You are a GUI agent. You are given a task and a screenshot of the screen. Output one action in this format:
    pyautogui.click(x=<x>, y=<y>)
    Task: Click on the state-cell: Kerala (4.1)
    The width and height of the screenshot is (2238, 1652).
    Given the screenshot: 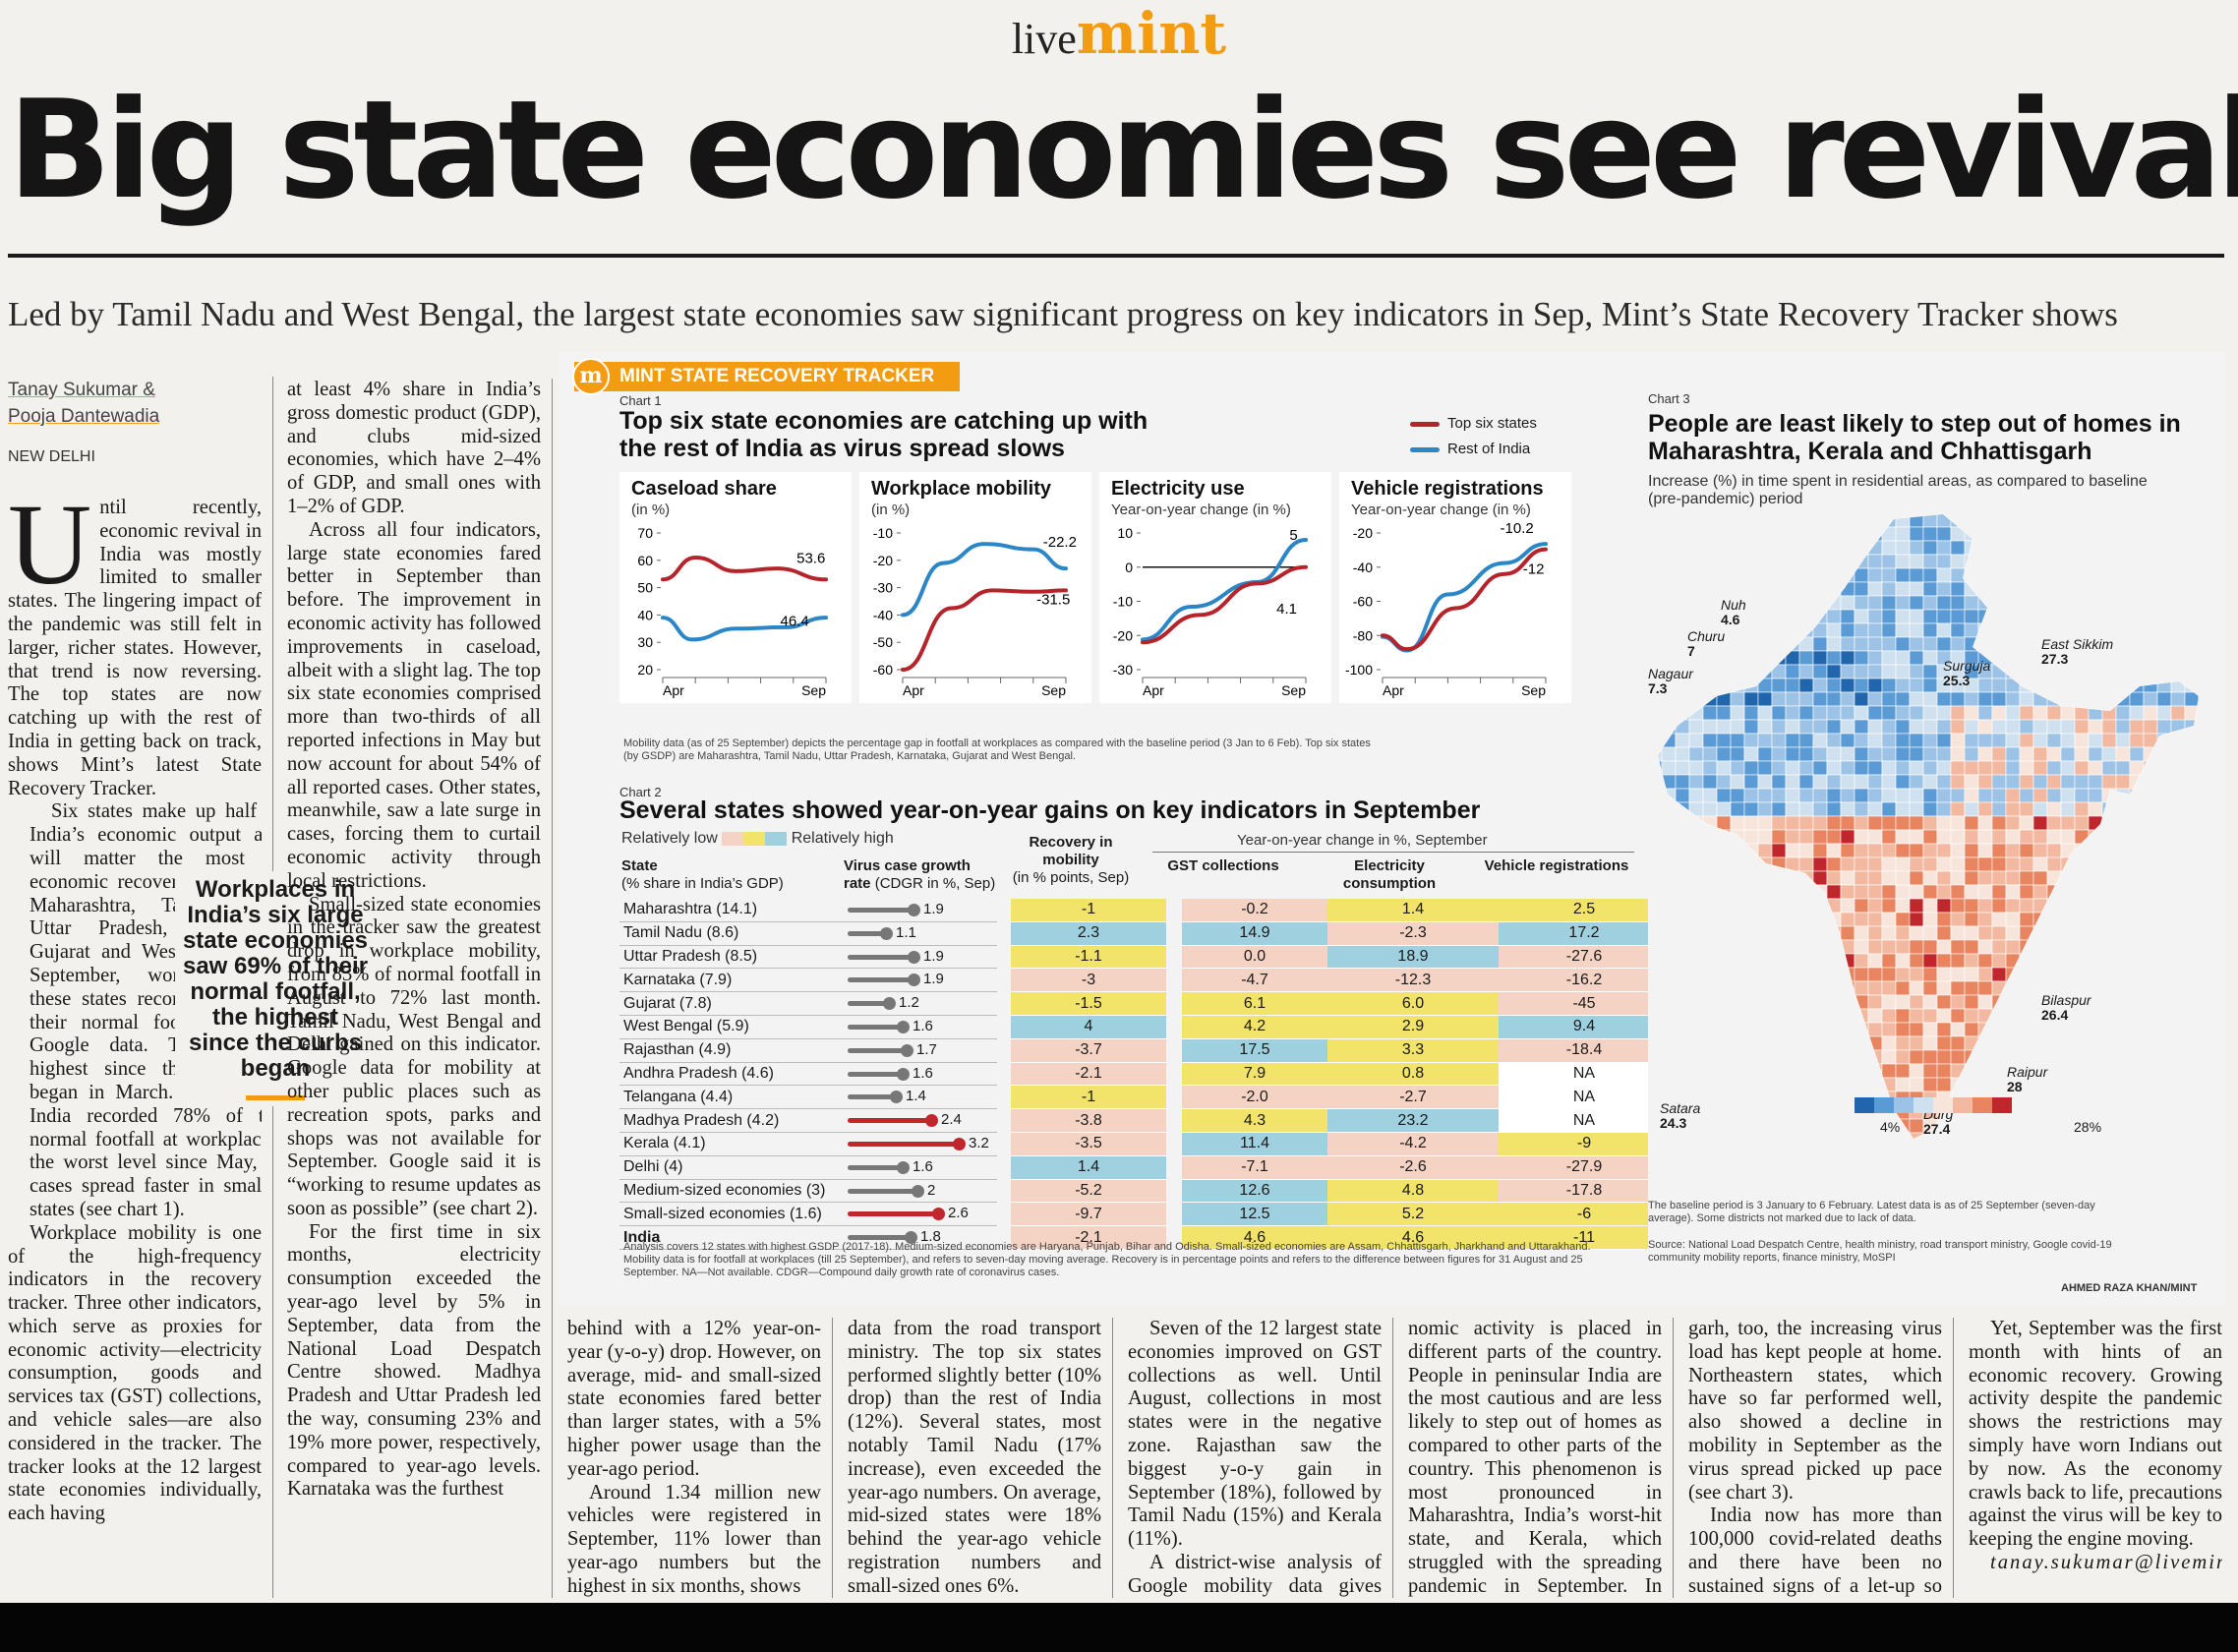 What is the action you would take?
    pyautogui.click(x=732, y=1144)
    